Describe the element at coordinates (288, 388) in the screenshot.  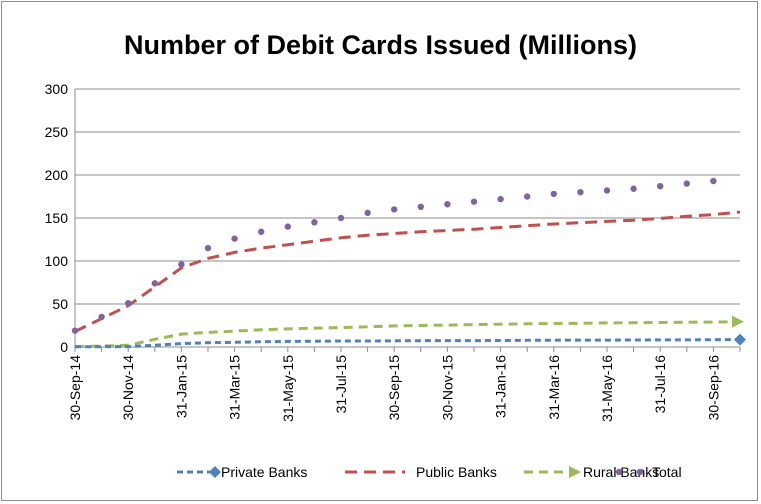
I see `x-tick-label: 31-May-15` at that location.